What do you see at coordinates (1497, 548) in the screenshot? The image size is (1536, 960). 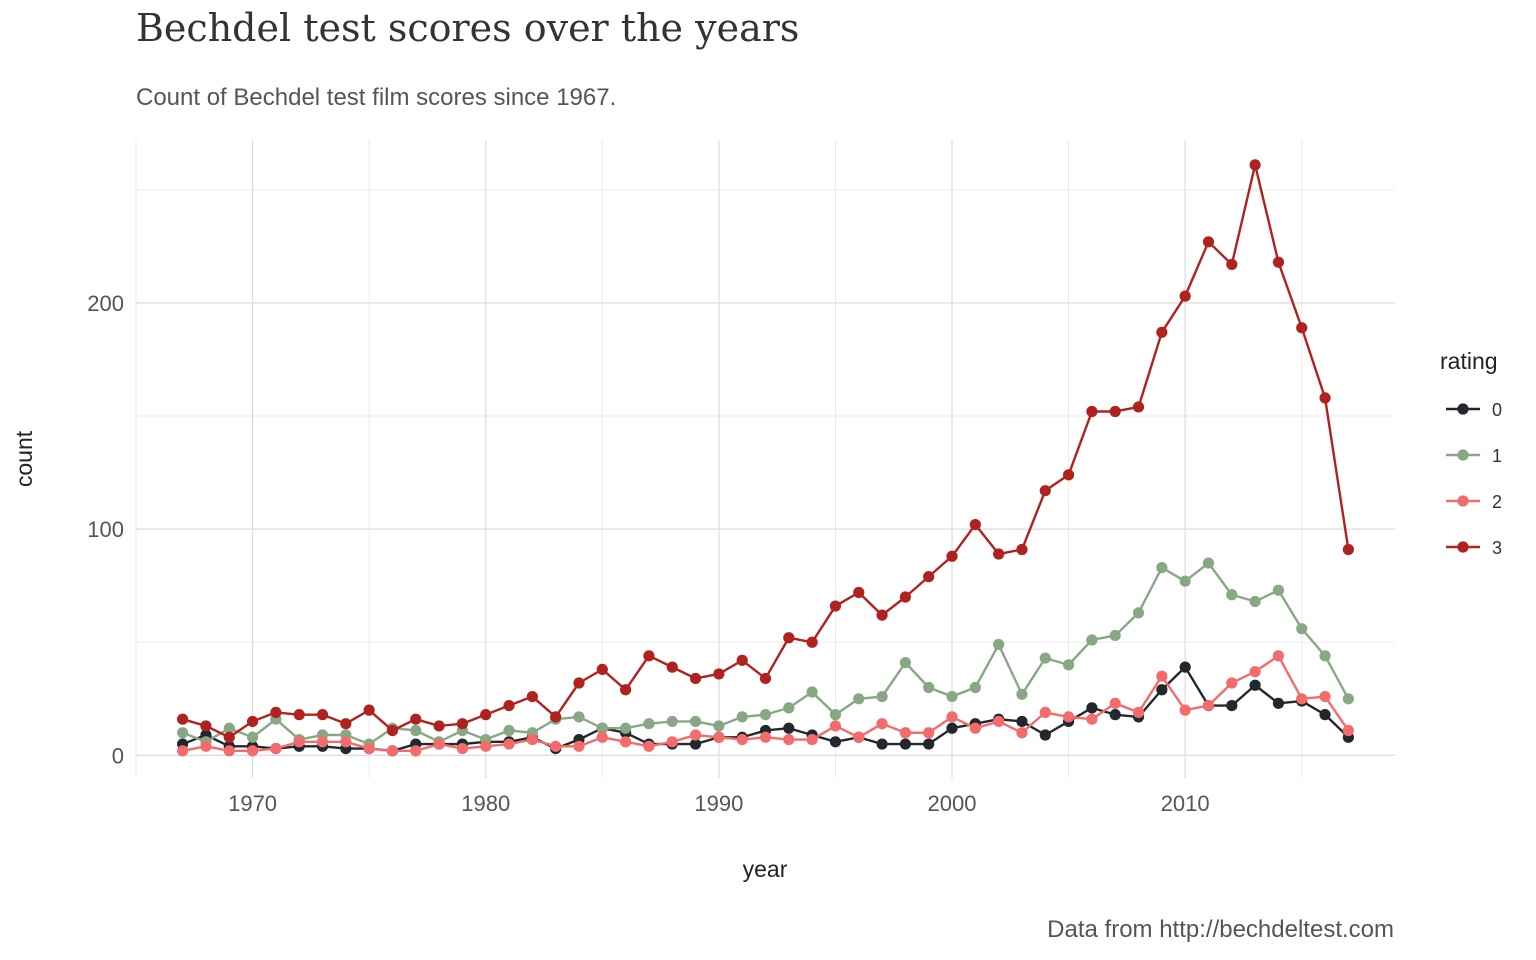 I see `legend-label: 3` at bounding box center [1497, 548].